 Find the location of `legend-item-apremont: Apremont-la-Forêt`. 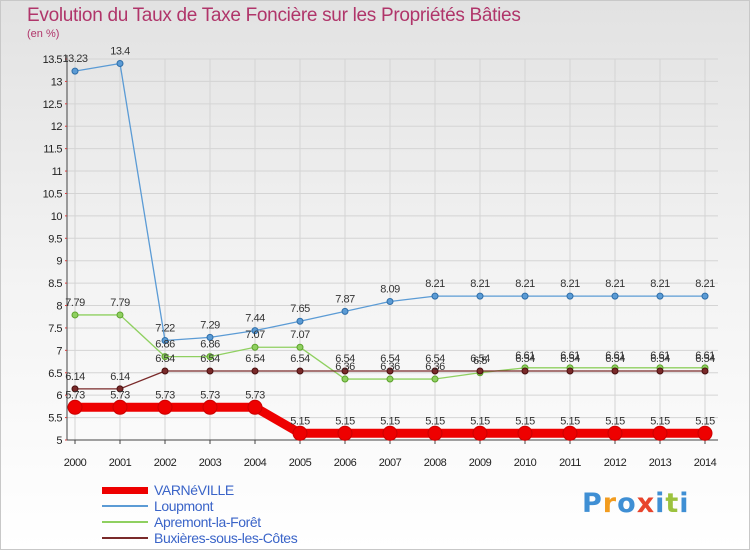

legend-item-apremont: Apremont-la-Forêt is located at coordinates (199, 522).